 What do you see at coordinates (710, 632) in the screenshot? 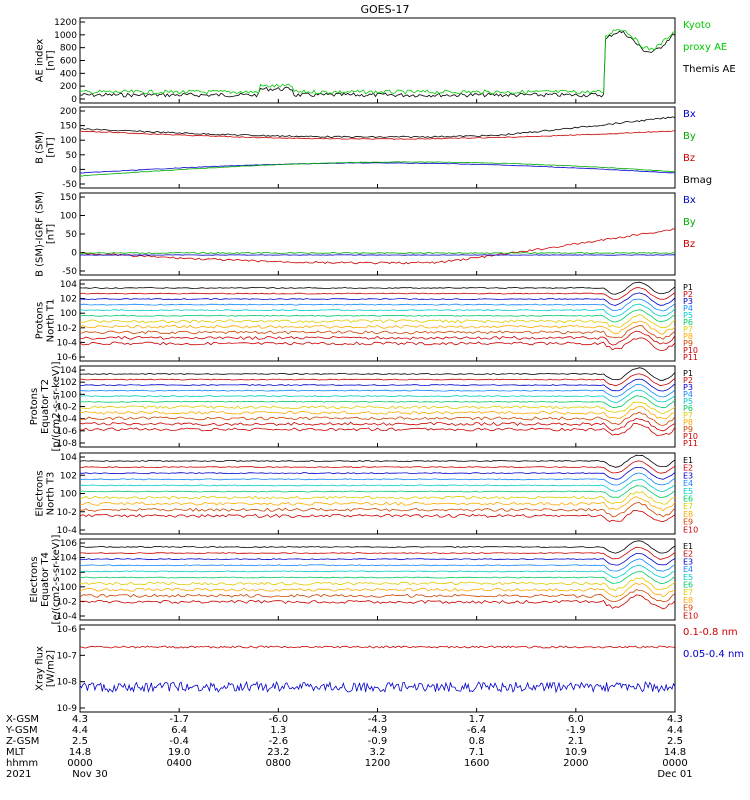
I see `legend-item: 0.1-0.8 nm` at bounding box center [710, 632].